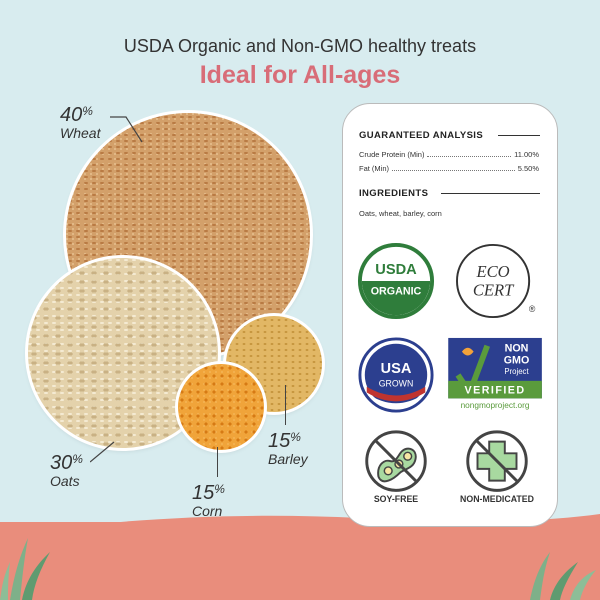  Describe the element at coordinates (279, 441) in the screenshot. I see `barley-percent: 15` at that location.